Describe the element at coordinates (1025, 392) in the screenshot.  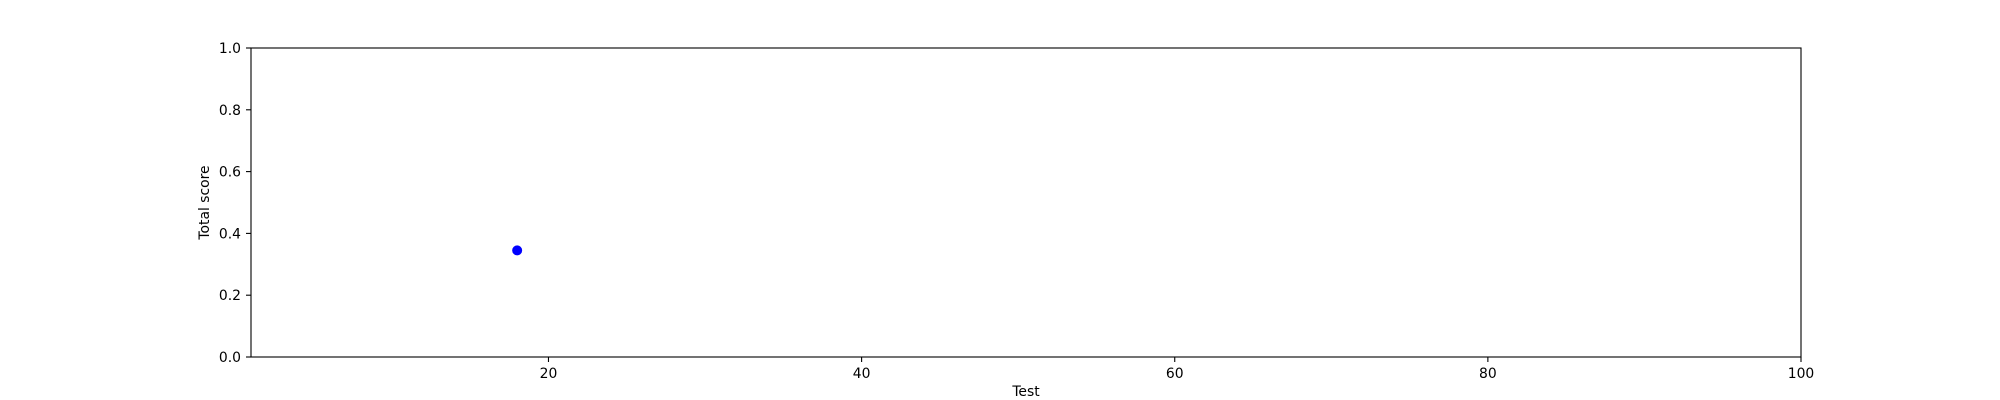
I see `x-axis-label: Test` at that location.